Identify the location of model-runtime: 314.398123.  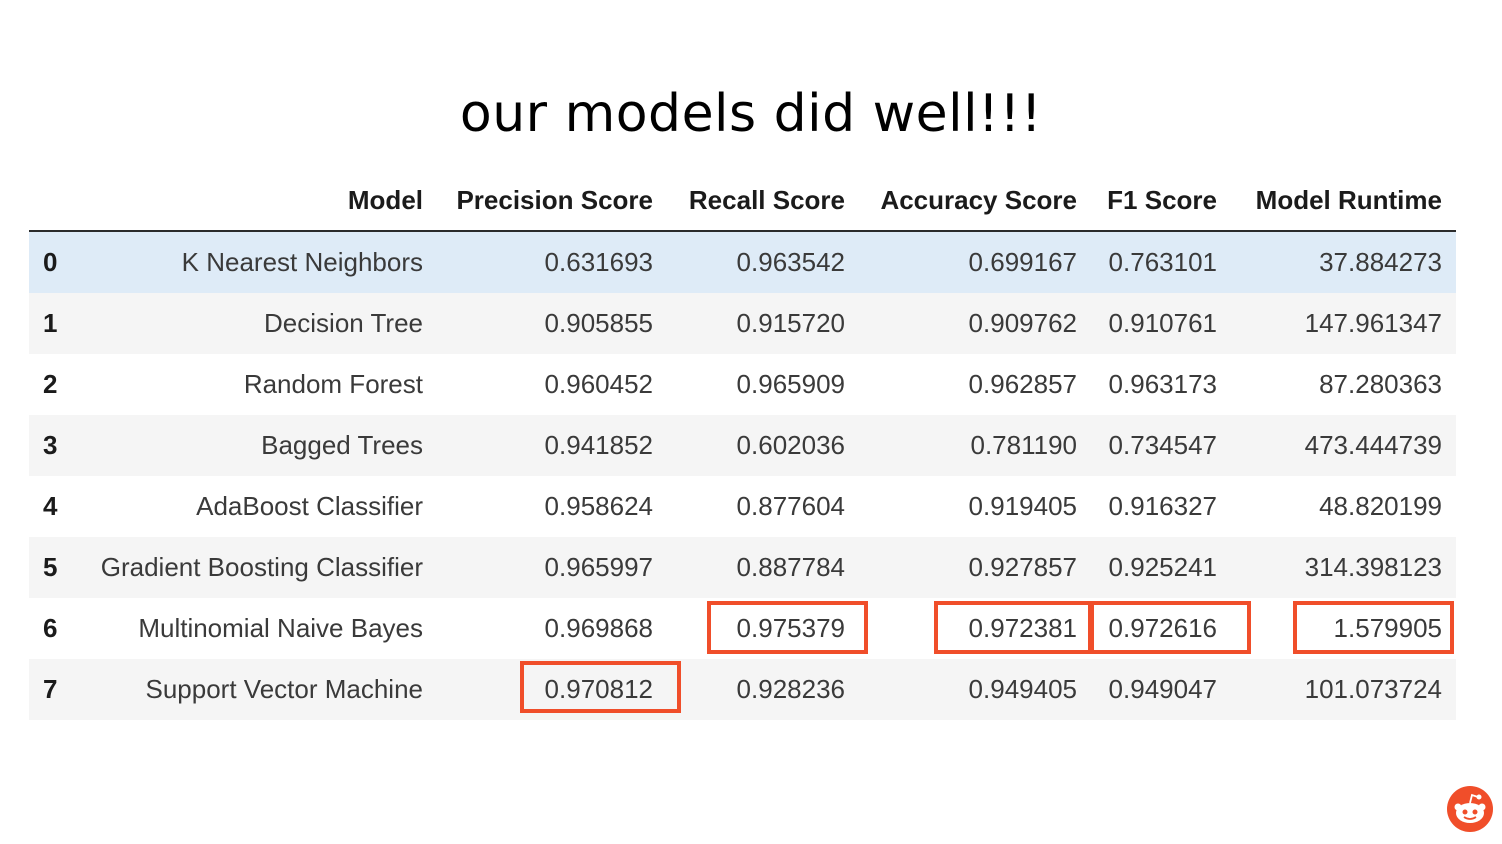
(1343, 567).